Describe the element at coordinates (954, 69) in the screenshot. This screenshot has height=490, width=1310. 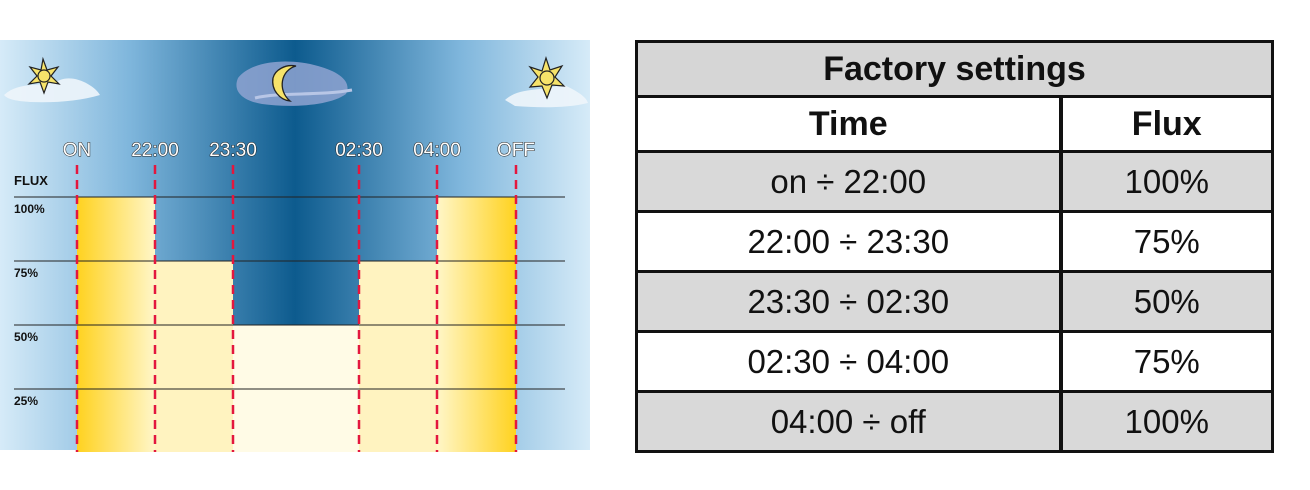
I see `table-title: Factory settings` at that location.